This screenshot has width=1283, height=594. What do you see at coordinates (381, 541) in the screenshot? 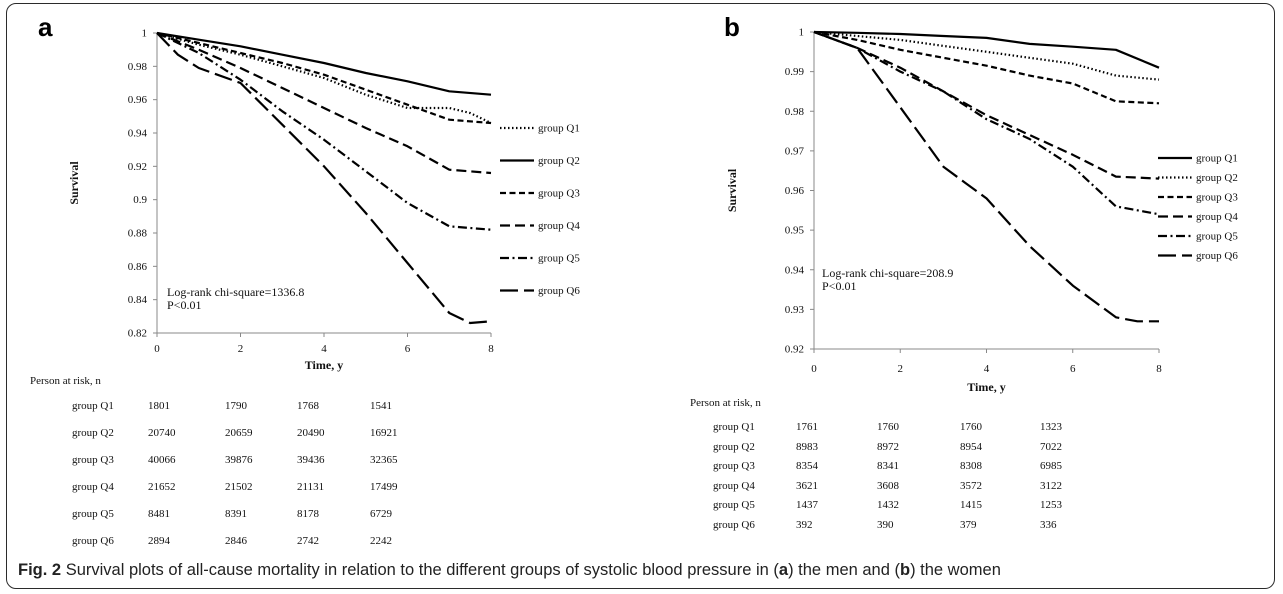
I see `at-risk-value-a: 2242` at bounding box center [381, 541].